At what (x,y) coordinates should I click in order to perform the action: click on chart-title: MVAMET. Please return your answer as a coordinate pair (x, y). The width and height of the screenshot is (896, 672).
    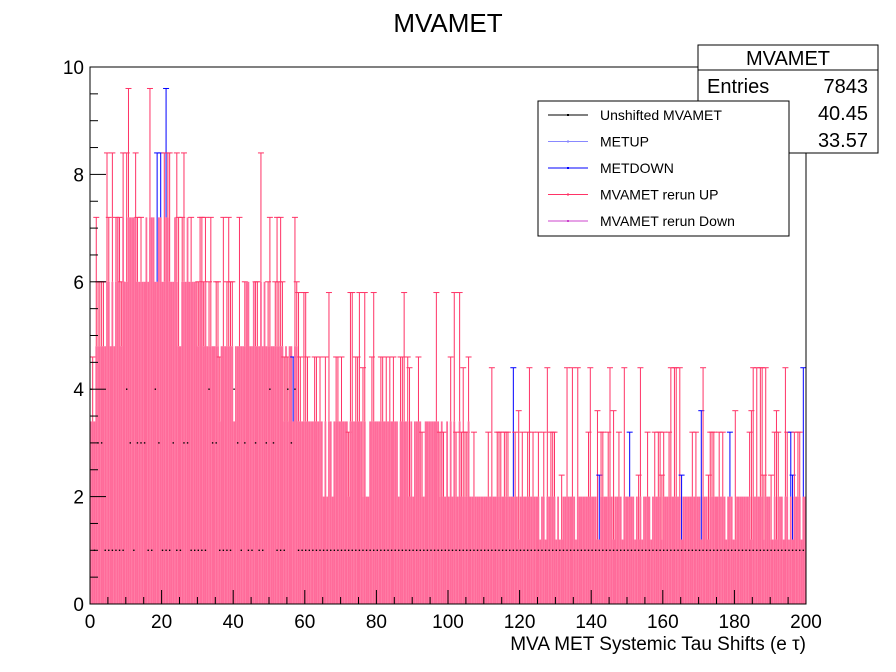
    Looking at the image, I should click on (447, 23).